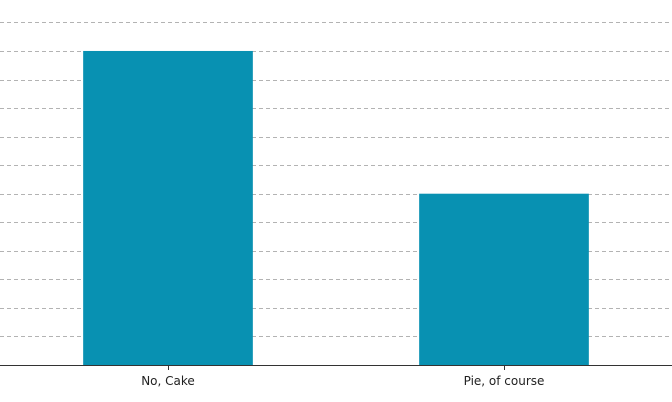 The image size is (672, 402). I want to click on x-tick-label: No, Cake, so click(168, 381).